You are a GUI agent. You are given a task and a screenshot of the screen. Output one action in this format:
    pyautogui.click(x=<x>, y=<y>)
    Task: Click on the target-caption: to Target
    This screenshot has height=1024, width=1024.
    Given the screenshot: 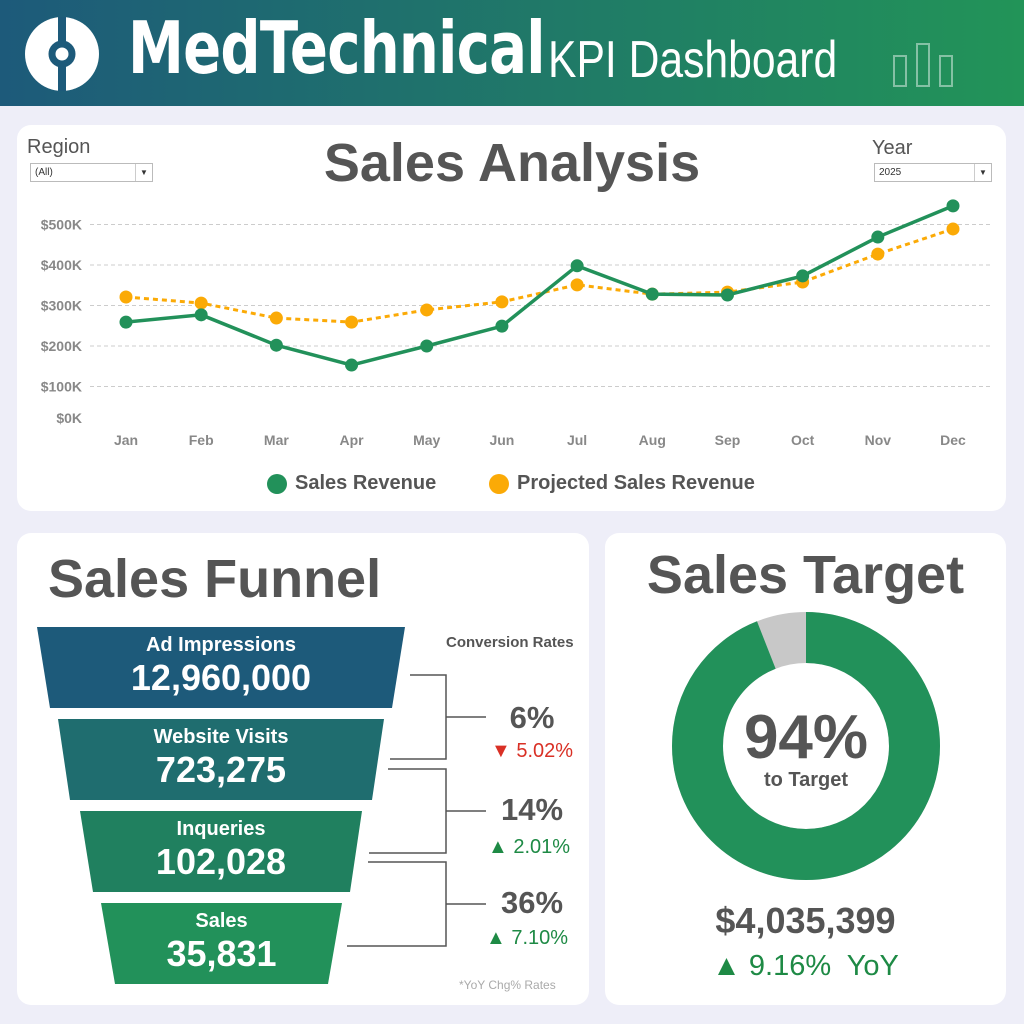 What is the action you would take?
    pyautogui.click(x=806, y=780)
    